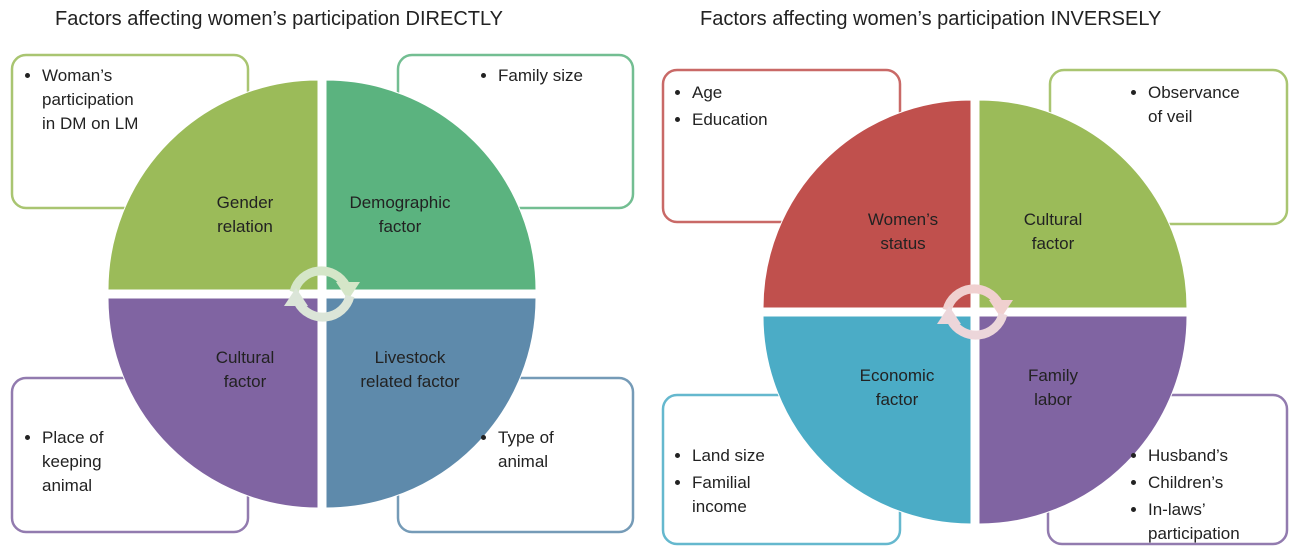 Image resolution: width=1293 pixels, height=546 pixels. What do you see at coordinates (1195, 105) in the screenshot?
I see `bullet-item: Observance of veil` at bounding box center [1195, 105].